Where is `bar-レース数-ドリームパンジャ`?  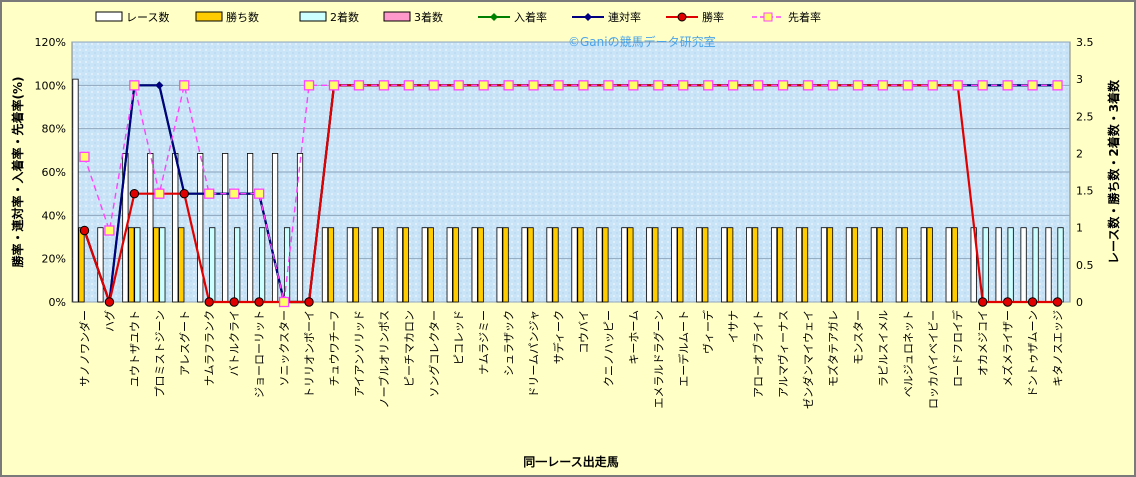 bar-レース数-ドリームパンジャ is located at coordinates (524, 265).